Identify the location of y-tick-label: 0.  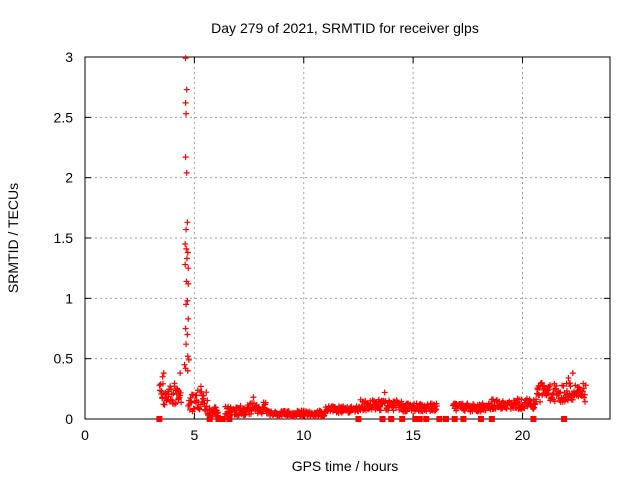
(69, 419).